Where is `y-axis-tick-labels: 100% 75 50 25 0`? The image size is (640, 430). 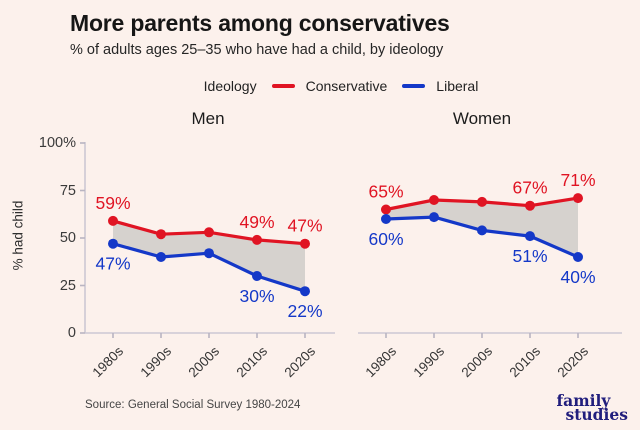
y-axis-tick-labels: 100% 75 50 25 0 is located at coordinates (53, 215).